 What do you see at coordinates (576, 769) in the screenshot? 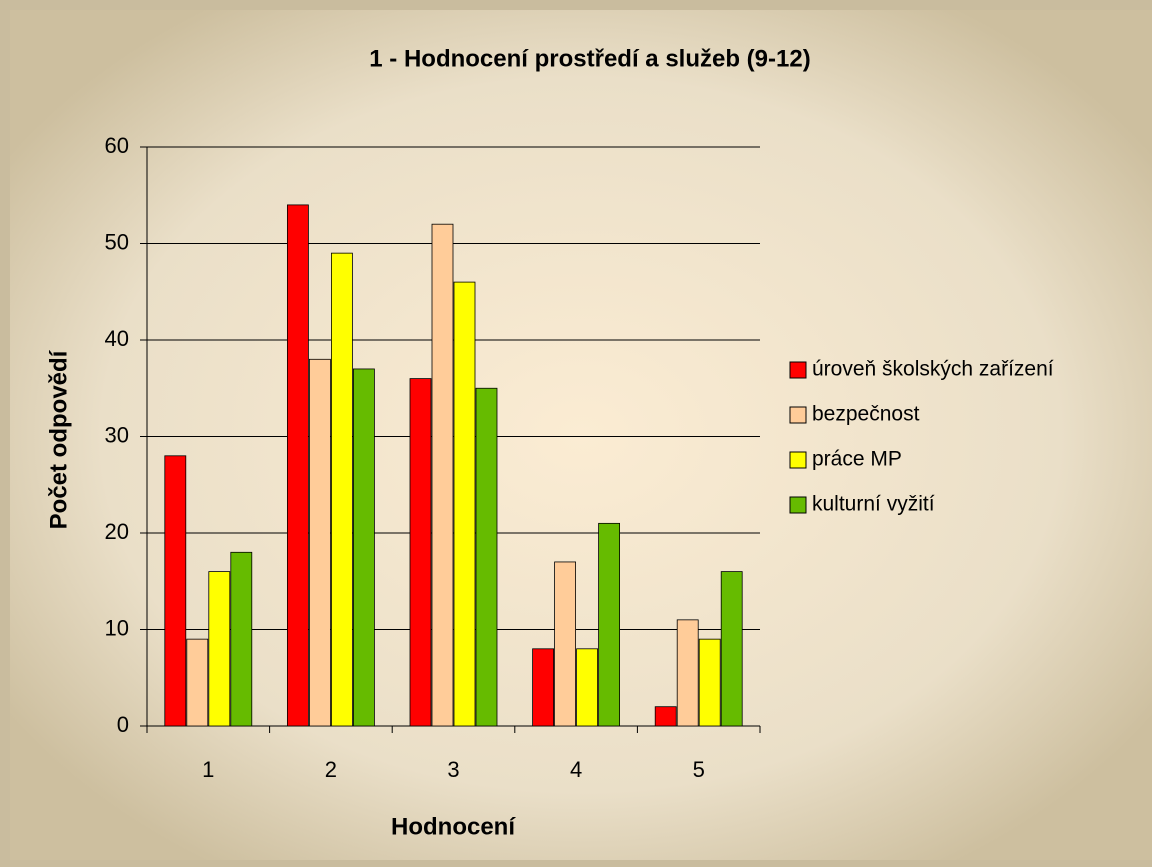
I see `x-tick-label: 4` at bounding box center [576, 769].